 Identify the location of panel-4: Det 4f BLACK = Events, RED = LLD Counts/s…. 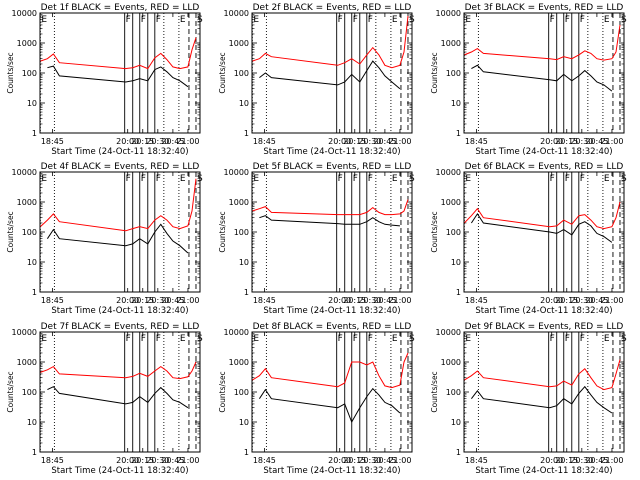
(104, 239).